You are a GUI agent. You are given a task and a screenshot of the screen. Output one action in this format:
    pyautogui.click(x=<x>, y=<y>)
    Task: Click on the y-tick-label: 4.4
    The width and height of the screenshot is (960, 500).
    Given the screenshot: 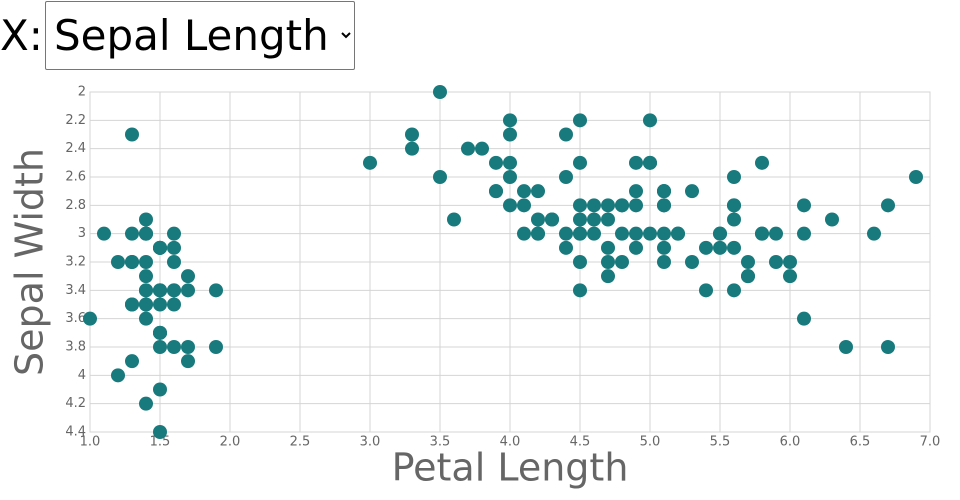 What is the action you would take?
    pyautogui.click(x=75, y=432)
    